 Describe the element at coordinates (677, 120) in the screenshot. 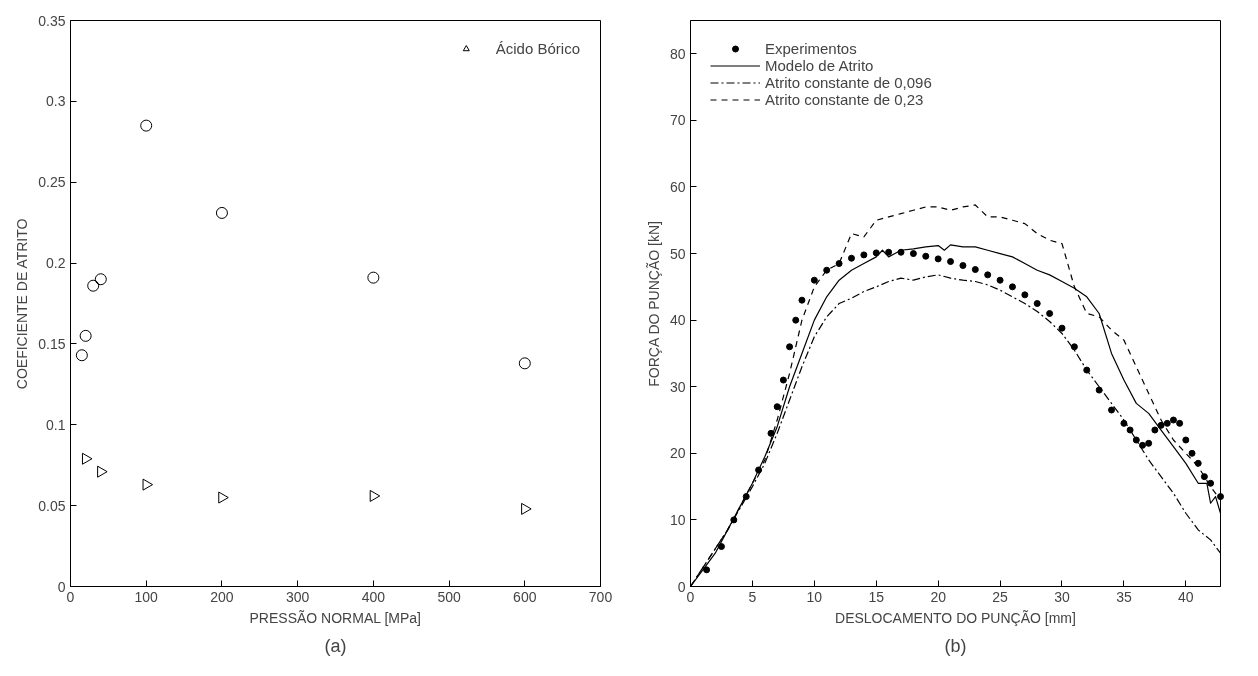

I see `y-tick-label: 70` at that location.